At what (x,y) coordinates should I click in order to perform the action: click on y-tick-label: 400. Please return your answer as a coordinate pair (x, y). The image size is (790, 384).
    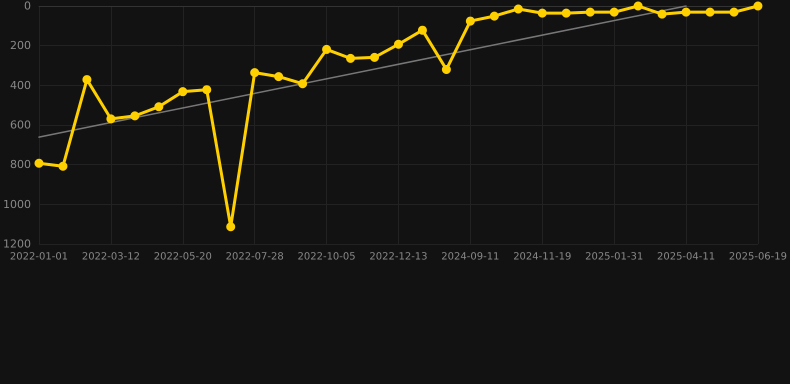
    Looking at the image, I should click on (20, 85).